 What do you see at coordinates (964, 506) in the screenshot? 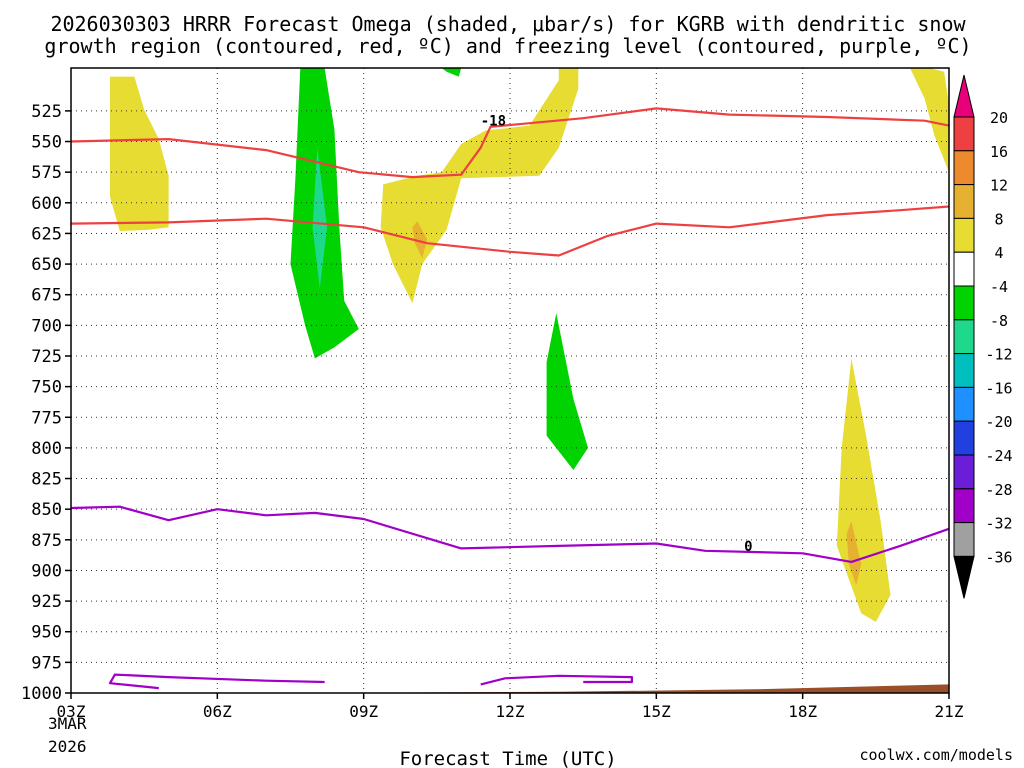
I see `colorbar-swatch--32` at bounding box center [964, 506].